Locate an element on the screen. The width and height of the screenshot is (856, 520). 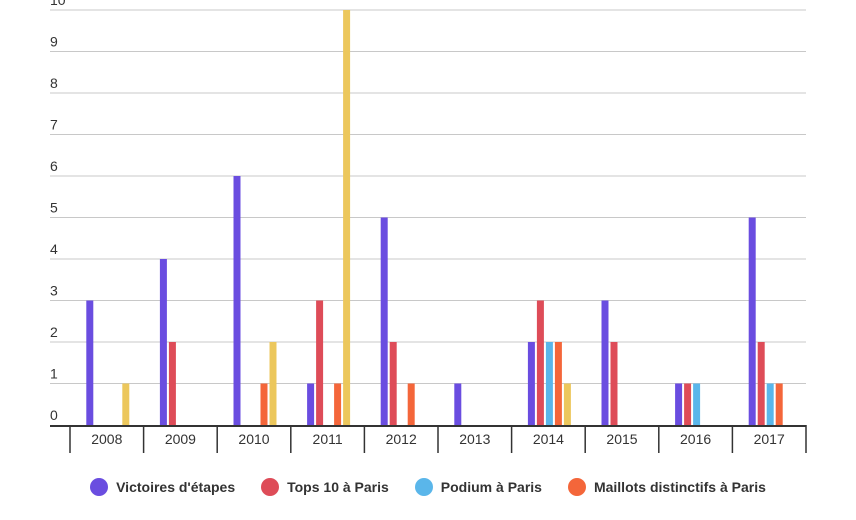
y-tick-label: 6 is located at coordinates (54, 166).